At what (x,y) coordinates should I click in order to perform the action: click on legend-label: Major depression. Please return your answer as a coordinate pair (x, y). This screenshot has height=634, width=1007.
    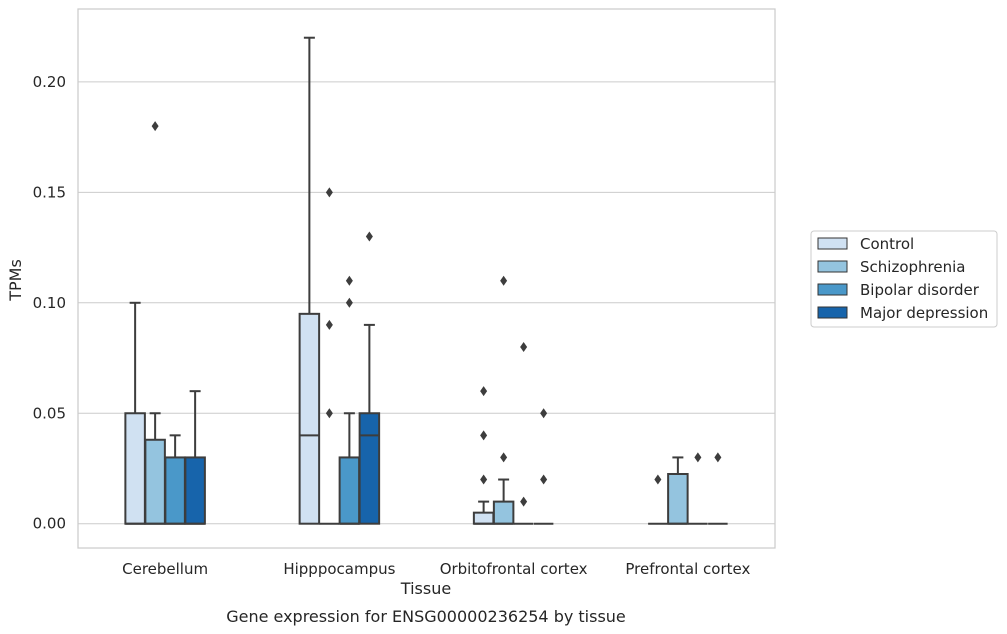
    Looking at the image, I should click on (924, 313).